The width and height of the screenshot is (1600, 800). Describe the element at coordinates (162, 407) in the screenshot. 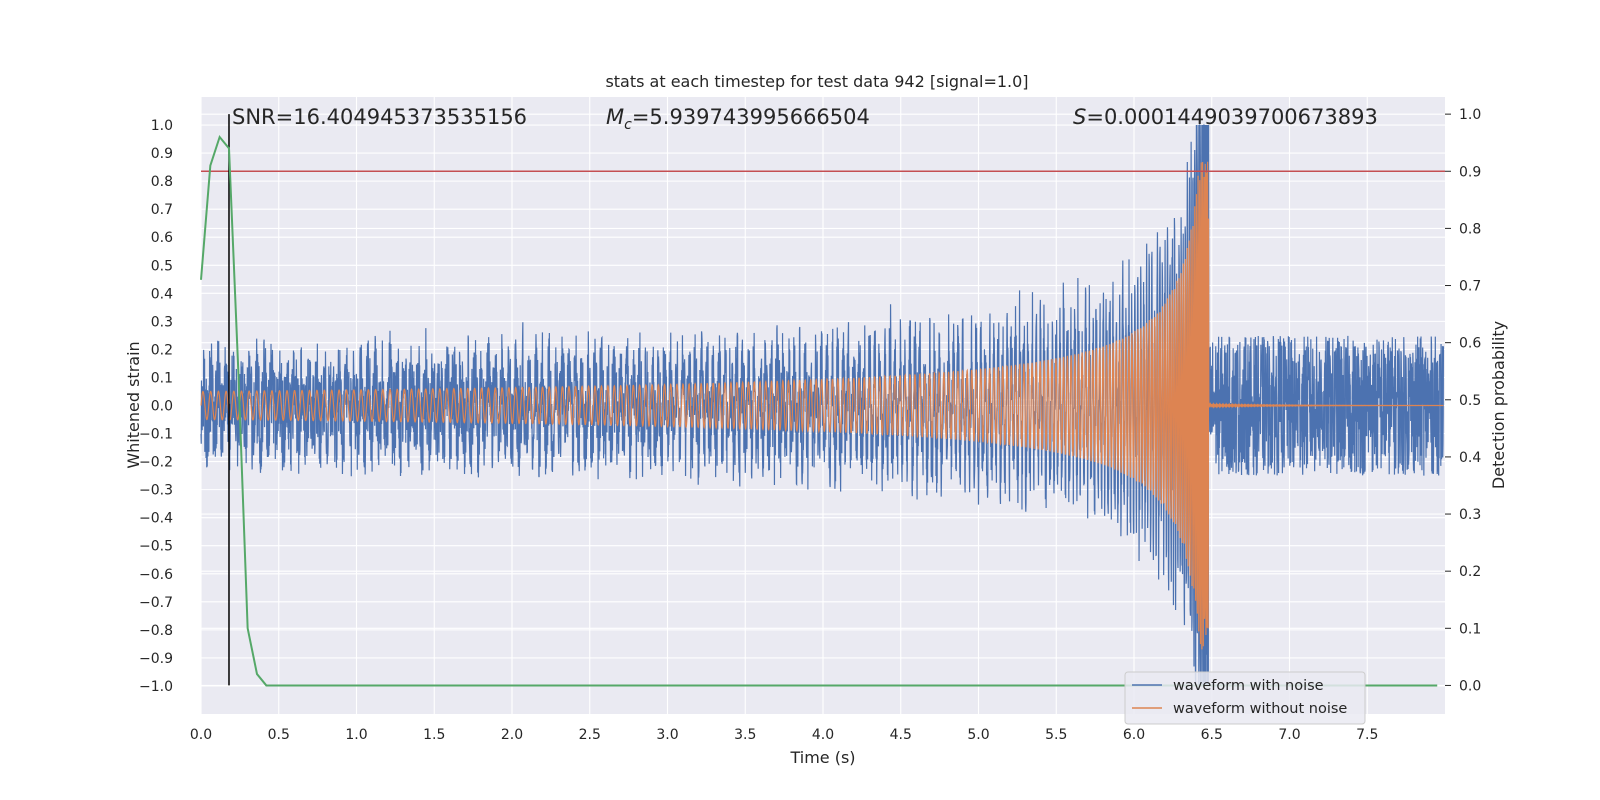

I see `y-tick-label: 0.0` at that location.